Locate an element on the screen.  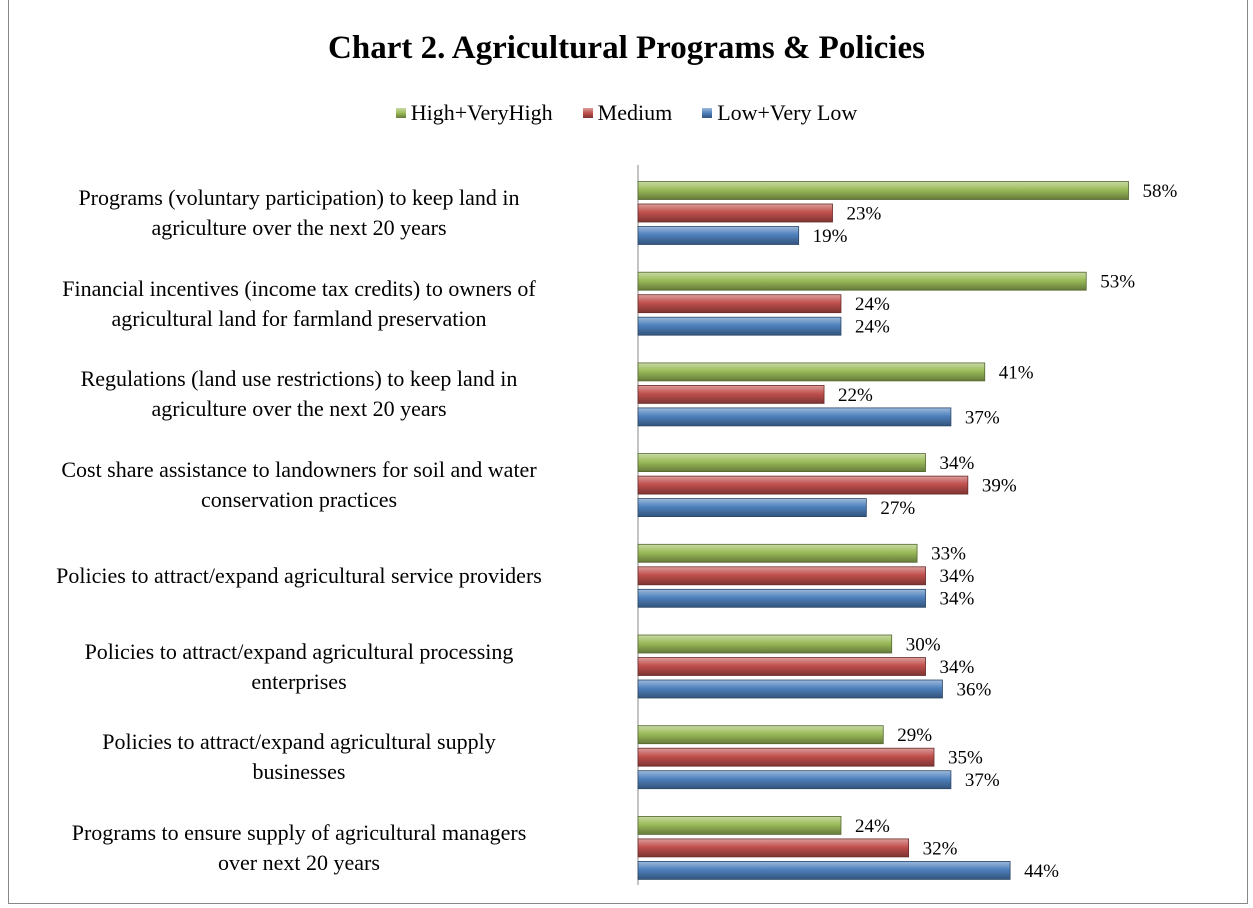
data-label: 22% is located at coordinates (855, 395).